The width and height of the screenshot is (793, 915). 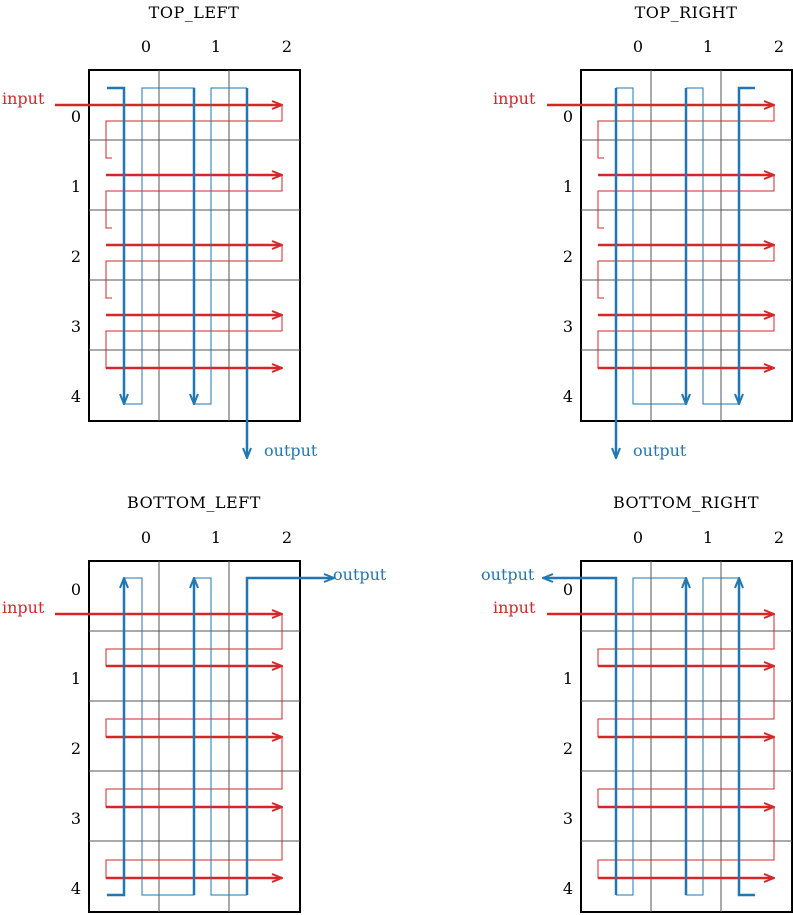 I want to click on panel-title: BOTTOM_LEFT, so click(x=194, y=502).